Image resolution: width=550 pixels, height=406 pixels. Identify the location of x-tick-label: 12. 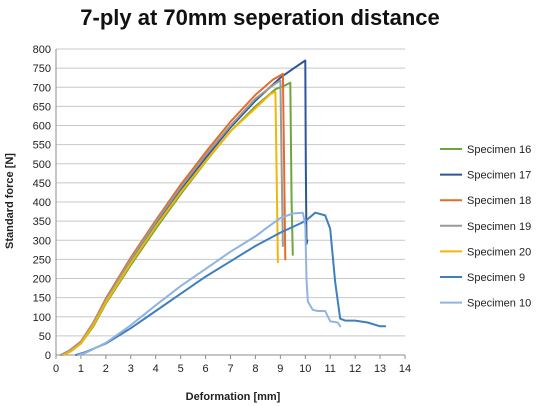
(355, 369).